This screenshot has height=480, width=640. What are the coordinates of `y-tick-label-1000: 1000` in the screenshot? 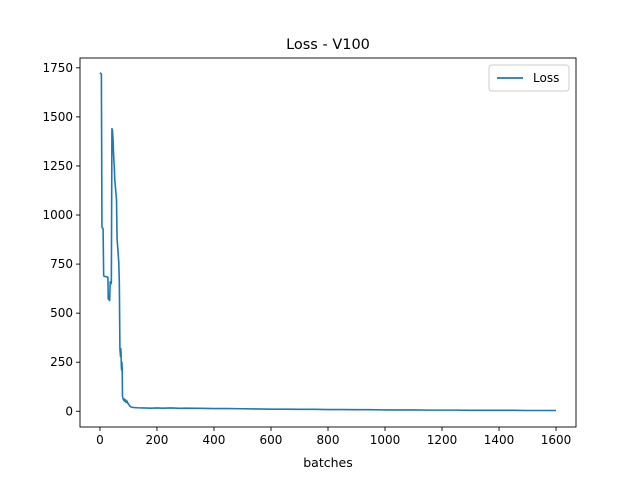 It's located at (57, 215).